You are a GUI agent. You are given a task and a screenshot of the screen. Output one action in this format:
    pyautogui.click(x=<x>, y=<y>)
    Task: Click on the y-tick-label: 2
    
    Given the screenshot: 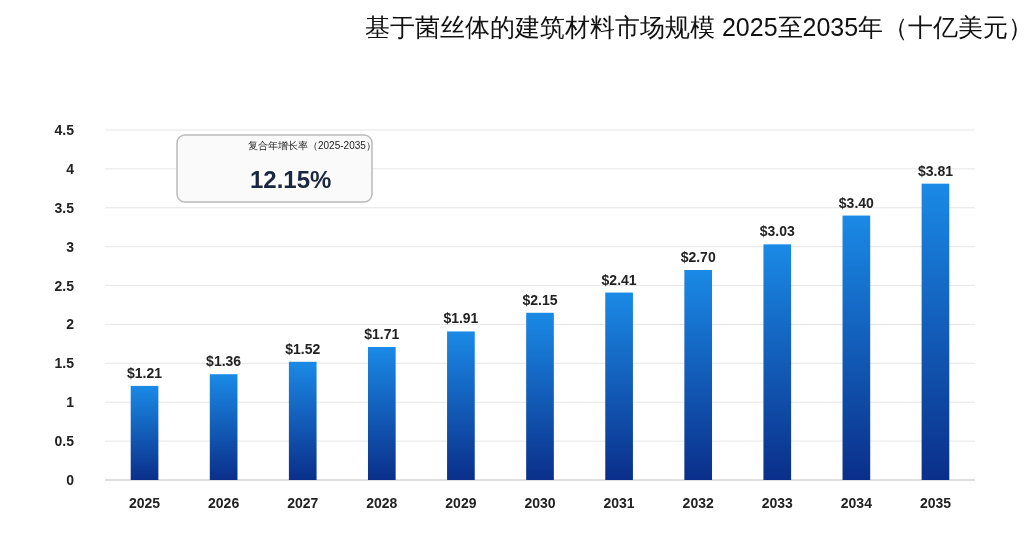 What is the action you would take?
    pyautogui.click(x=70, y=324)
    